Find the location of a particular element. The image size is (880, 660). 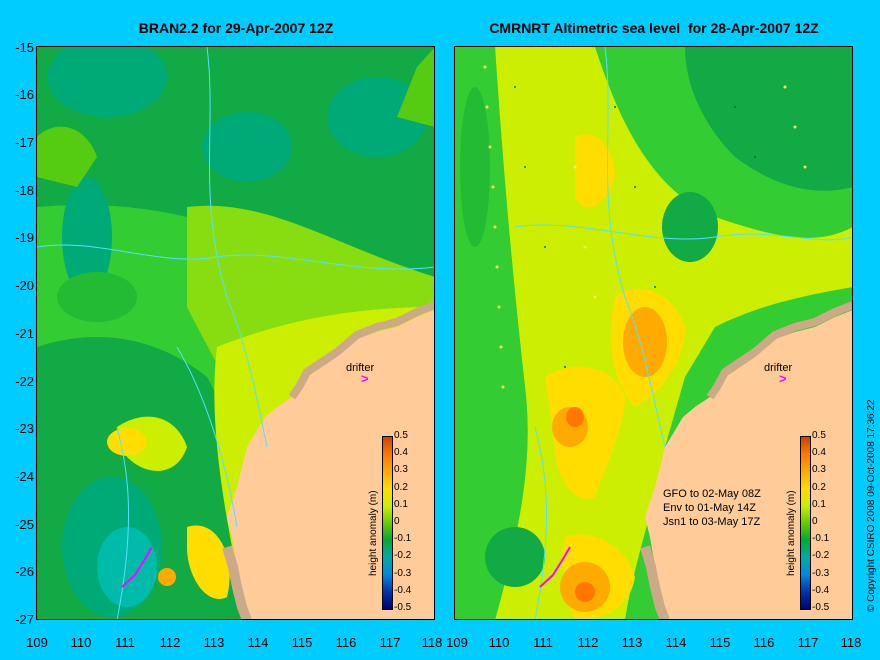

y-tick: -17 is located at coordinates (24, 142).